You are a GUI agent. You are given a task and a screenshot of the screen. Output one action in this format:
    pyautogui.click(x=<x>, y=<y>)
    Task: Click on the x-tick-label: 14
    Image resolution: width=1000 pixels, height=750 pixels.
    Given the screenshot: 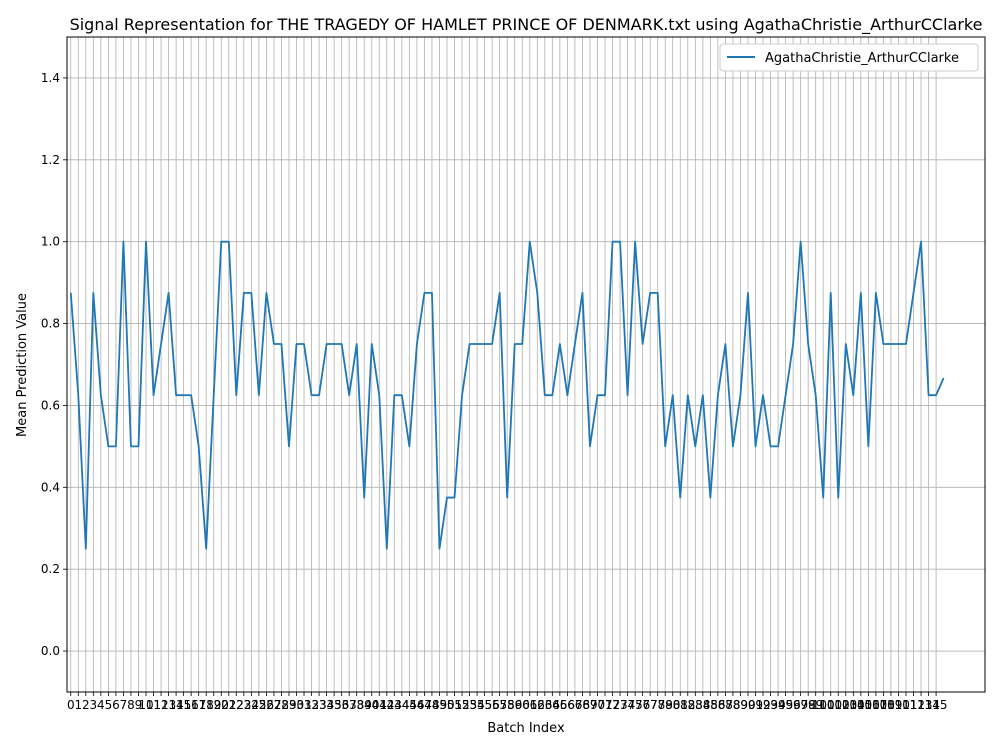 What is the action you would take?
    pyautogui.click(x=175, y=705)
    